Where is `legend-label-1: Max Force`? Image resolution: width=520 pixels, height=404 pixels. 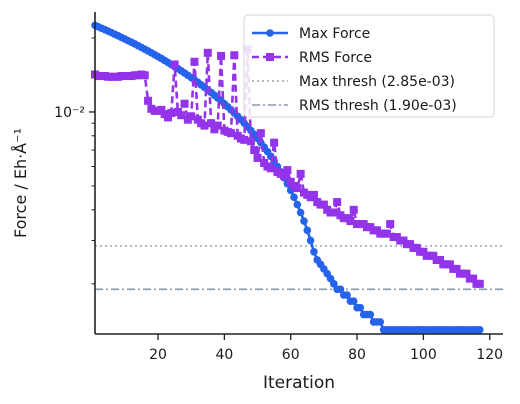 legend-label-1: Max Force is located at coordinates (334, 34).